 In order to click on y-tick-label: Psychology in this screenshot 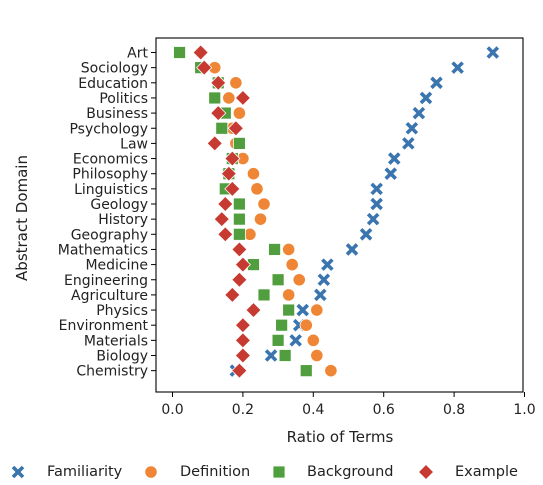, I will do `click(108, 129)`.